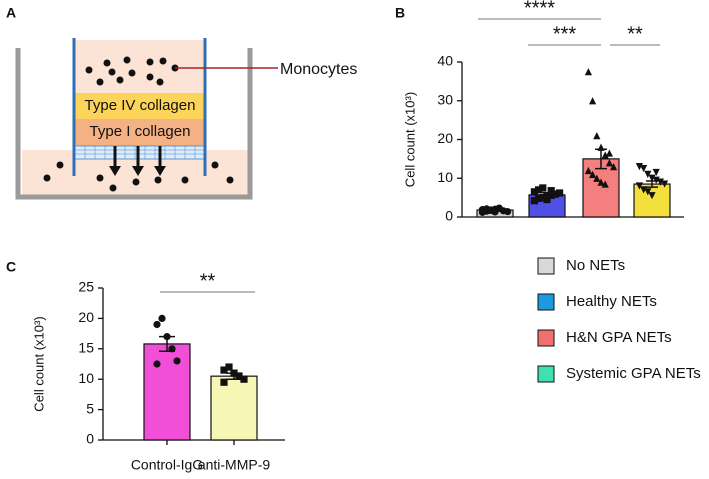 Image resolution: width=709 pixels, height=479 pixels. I want to click on cells, so click(138, 124).